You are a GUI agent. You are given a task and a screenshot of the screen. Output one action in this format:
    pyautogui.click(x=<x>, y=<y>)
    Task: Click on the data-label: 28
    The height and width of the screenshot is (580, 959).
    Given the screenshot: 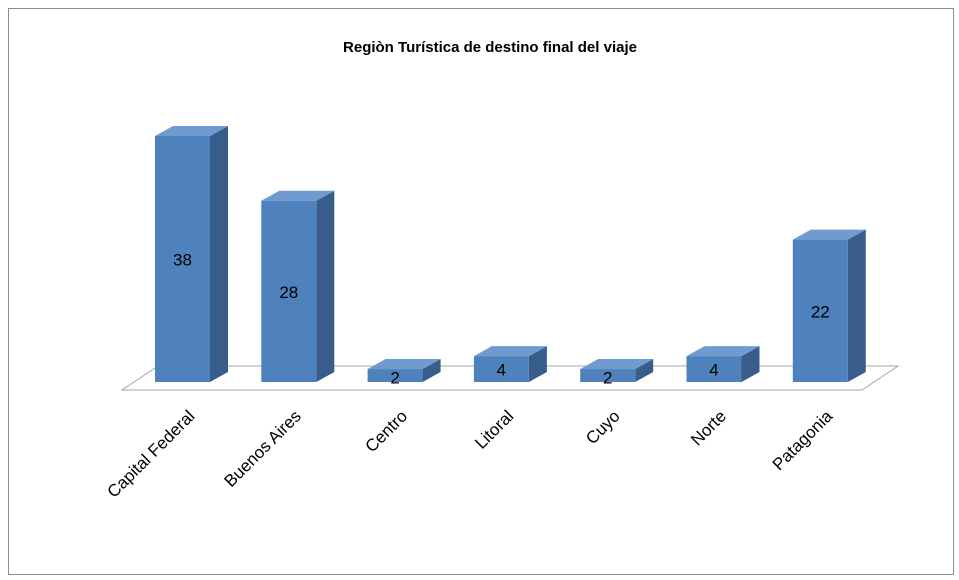 What is the action you would take?
    pyautogui.click(x=288, y=292)
    